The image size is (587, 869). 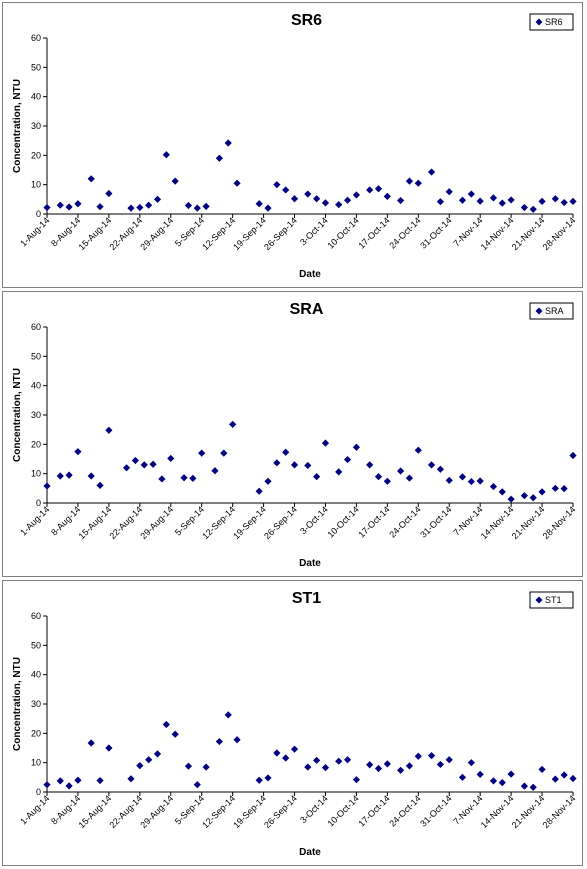 What do you see at coordinates (559, 233) in the screenshot?
I see `x-tick-label: 28-Nov-14` at bounding box center [559, 233].